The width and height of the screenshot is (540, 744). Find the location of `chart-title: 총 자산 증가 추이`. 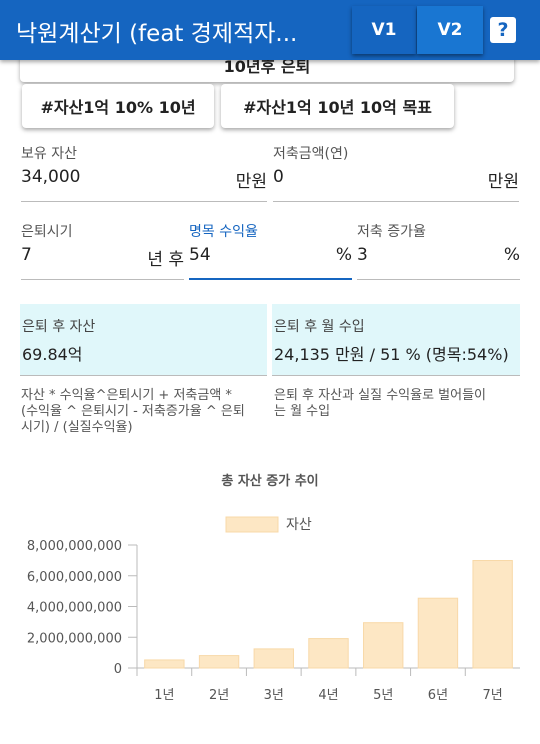

chart-title: 총 자산 증가 추이 is located at coordinates (269, 481).